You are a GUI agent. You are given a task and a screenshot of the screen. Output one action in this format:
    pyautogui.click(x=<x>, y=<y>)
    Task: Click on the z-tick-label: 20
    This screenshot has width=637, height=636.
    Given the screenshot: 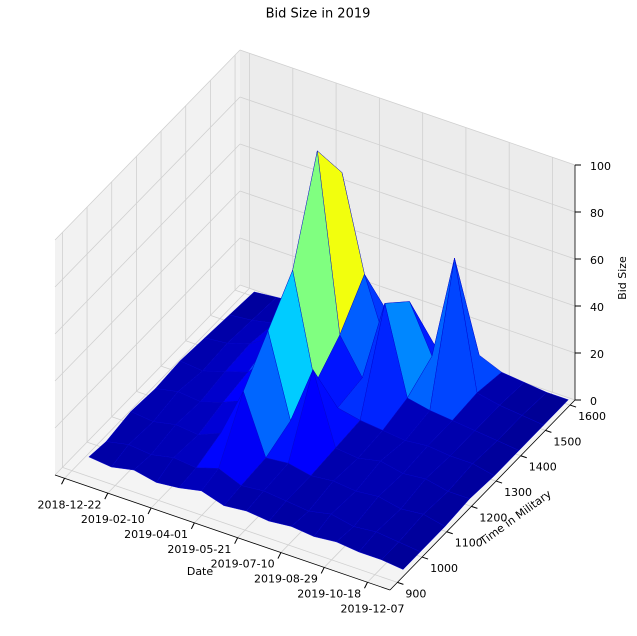 What is the action you would take?
    pyautogui.click(x=597, y=354)
    